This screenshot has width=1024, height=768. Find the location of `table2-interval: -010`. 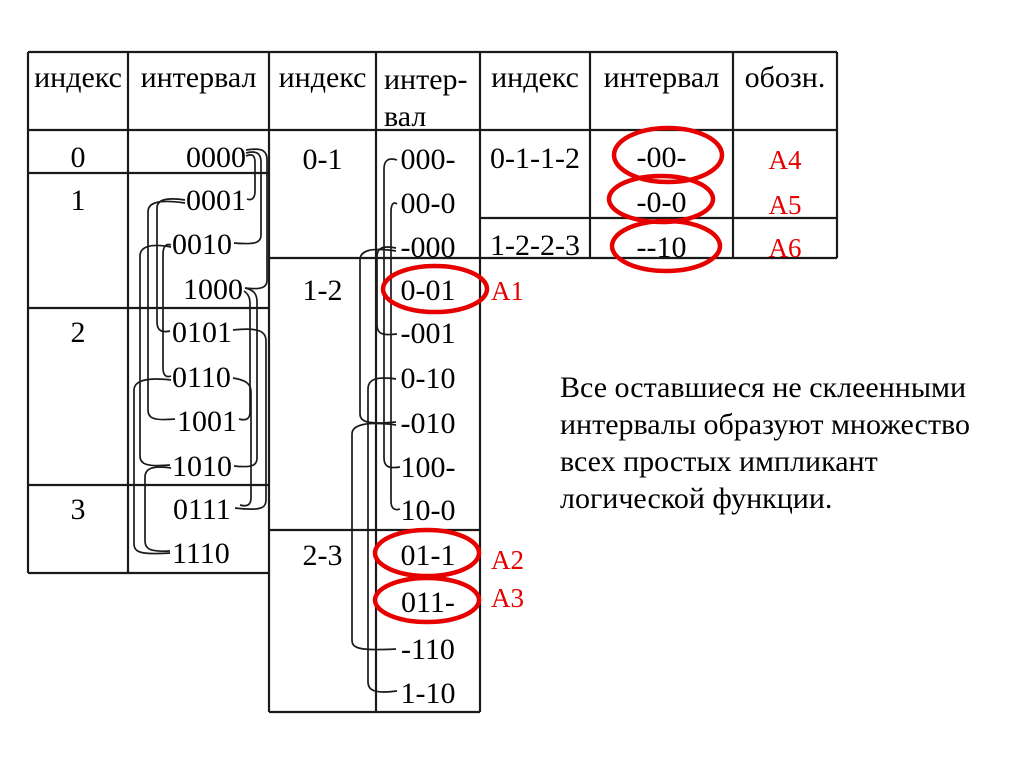

table2-interval: -010 is located at coordinates (428, 423).